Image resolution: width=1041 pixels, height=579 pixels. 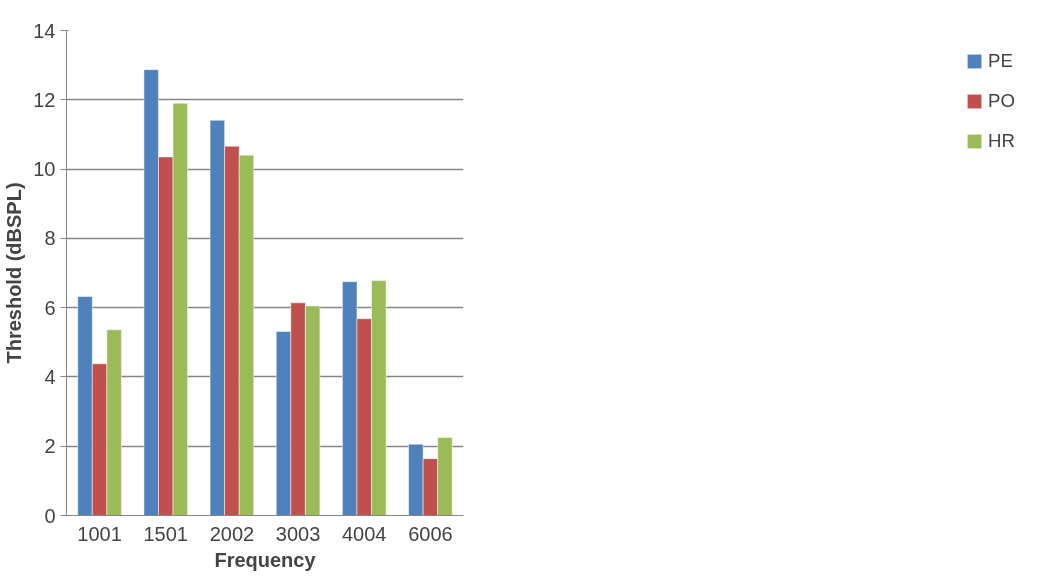 I want to click on y-tick-label: 2, so click(x=50, y=446).